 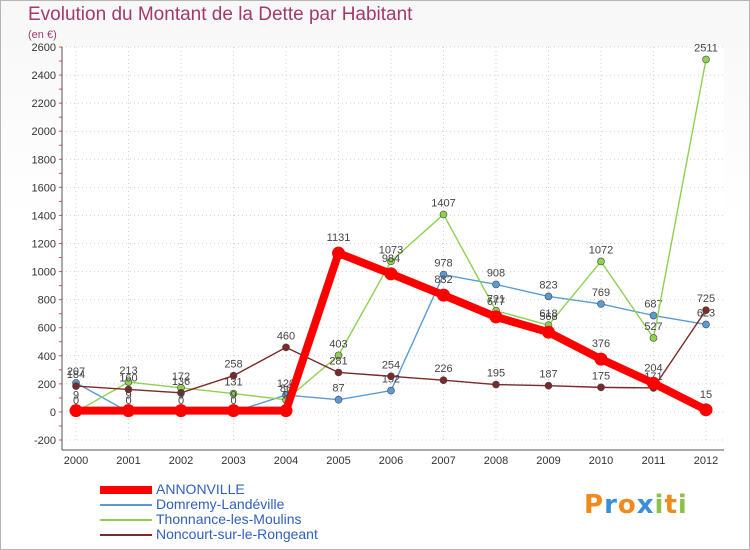 I want to click on legend-item: ANNONVILLE, so click(x=209, y=489).